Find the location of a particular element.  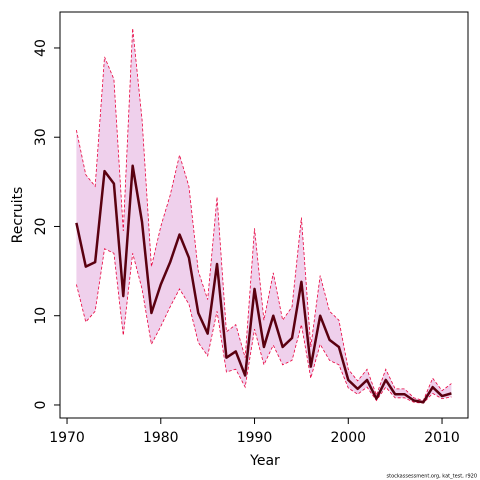

y-tick-label: 0 is located at coordinates (41, 405).